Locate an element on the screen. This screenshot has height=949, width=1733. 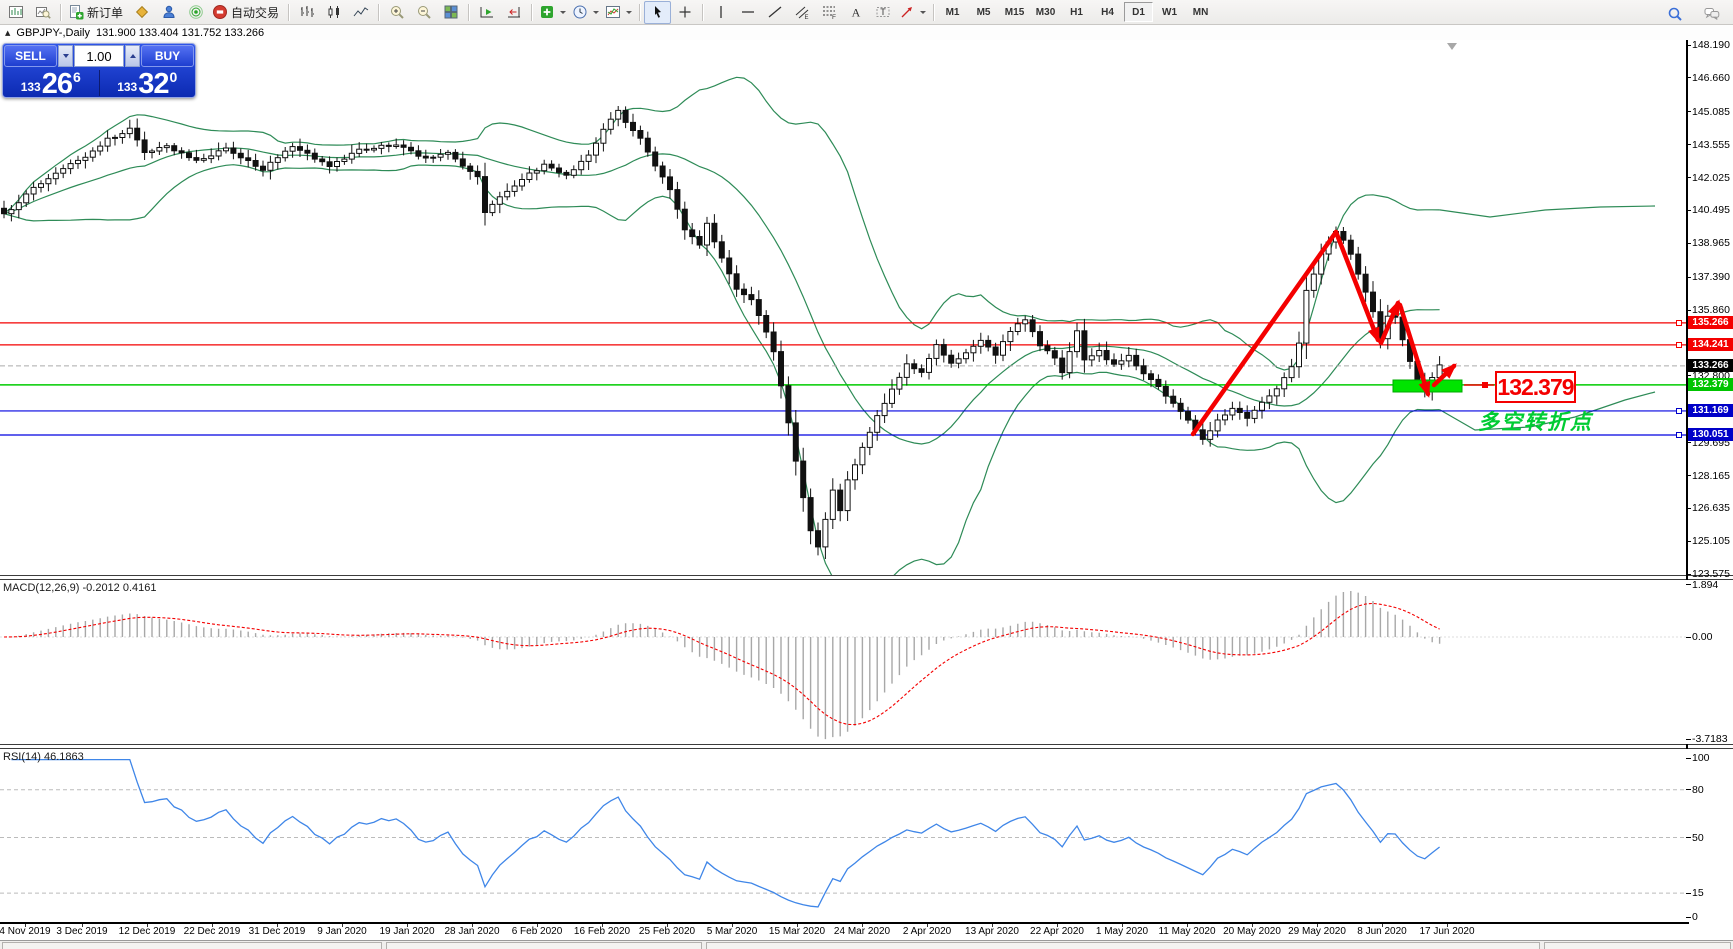
cn-note-text: 多空转折点 is located at coordinates (1535, 422).